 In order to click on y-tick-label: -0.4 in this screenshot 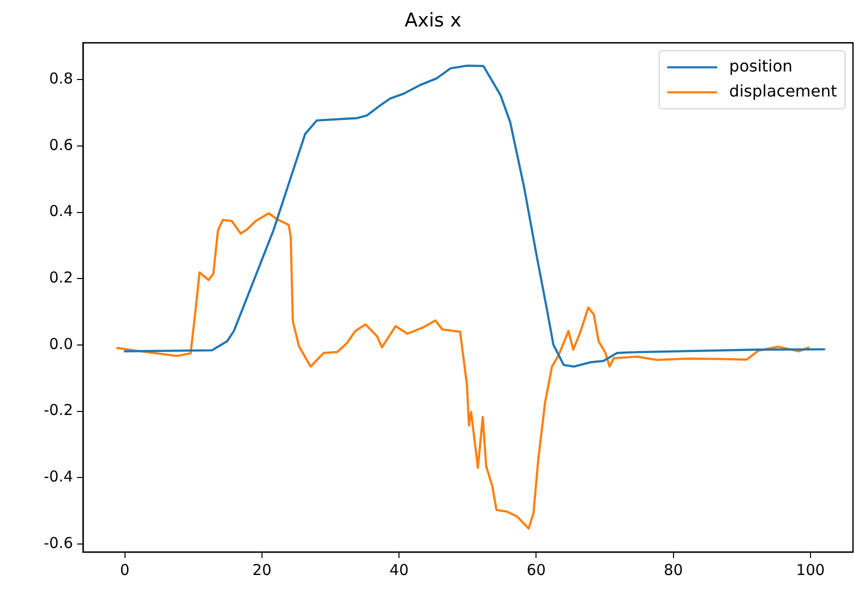, I will do `click(58, 477)`.